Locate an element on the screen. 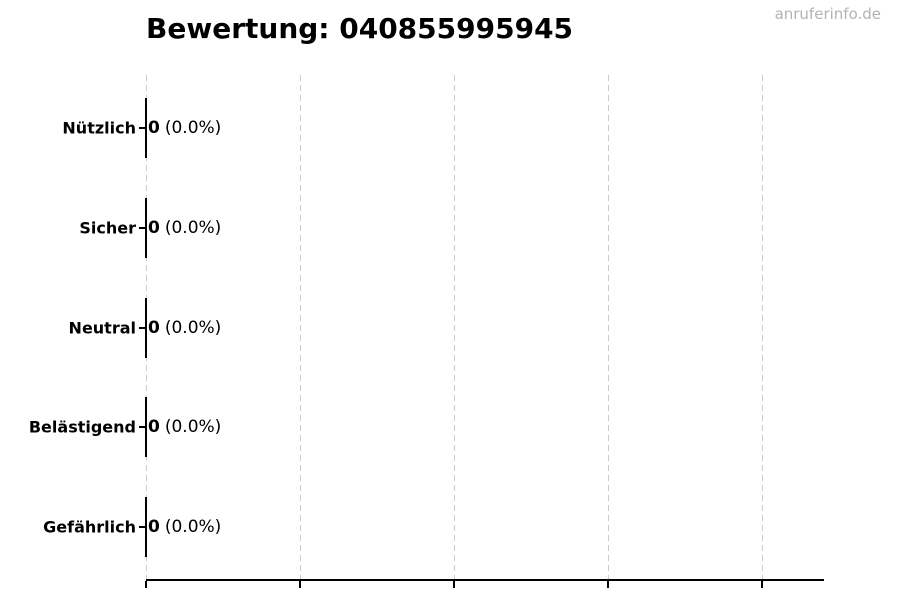 The height and width of the screenshot is (600, 900). bar-row: Nützlich 0 (0.0%) is located at coordinates (443, 128).